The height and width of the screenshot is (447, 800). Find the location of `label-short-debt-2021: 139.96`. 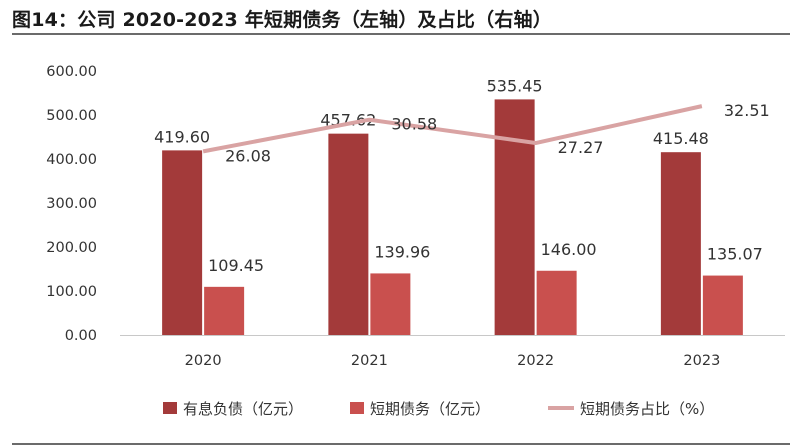

label-short-debt-2021: 139.96 is located at coordinates (402, 251).